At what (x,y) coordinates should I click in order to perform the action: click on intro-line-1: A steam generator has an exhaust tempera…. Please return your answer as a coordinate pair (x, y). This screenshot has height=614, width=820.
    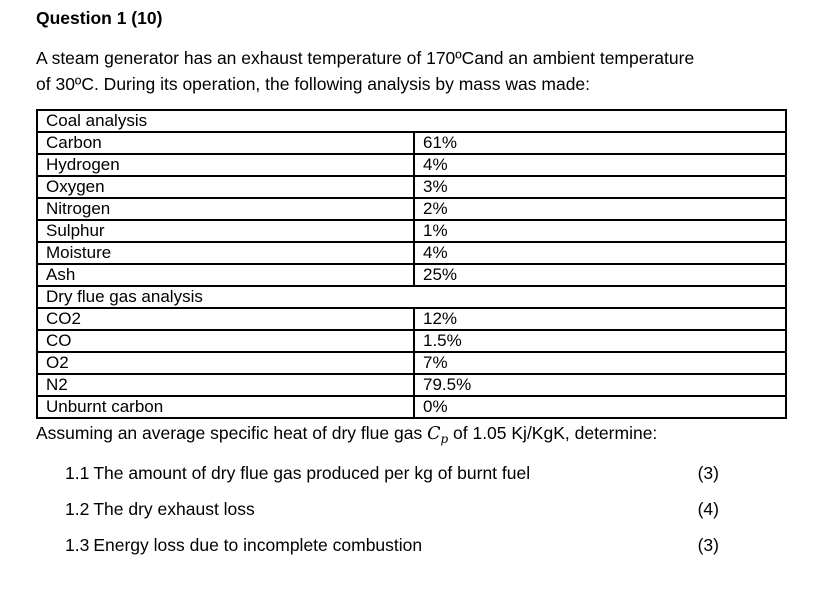
    Looking at the image, I should click on (365, 58).